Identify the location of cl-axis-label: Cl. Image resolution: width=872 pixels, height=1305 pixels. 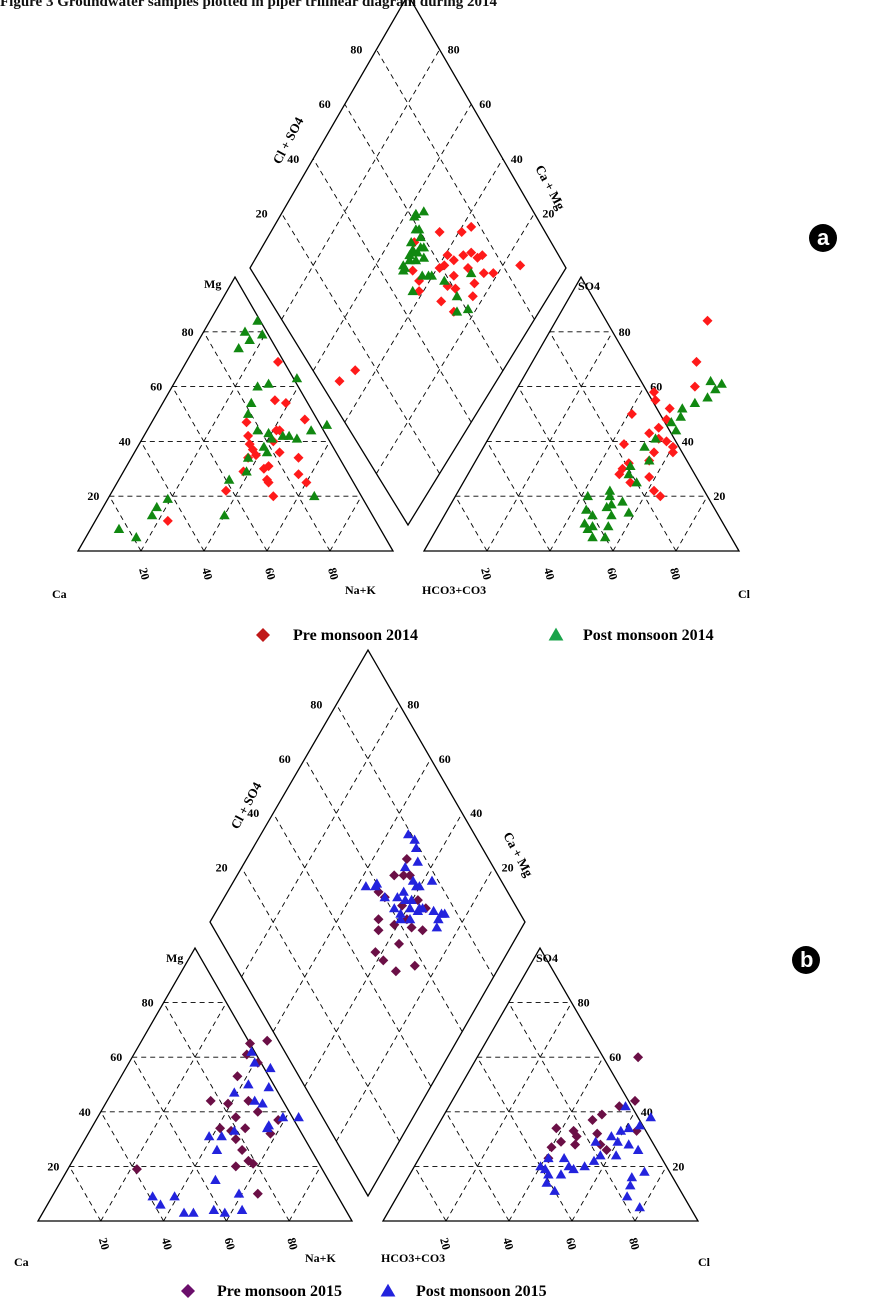
(704, 1262).